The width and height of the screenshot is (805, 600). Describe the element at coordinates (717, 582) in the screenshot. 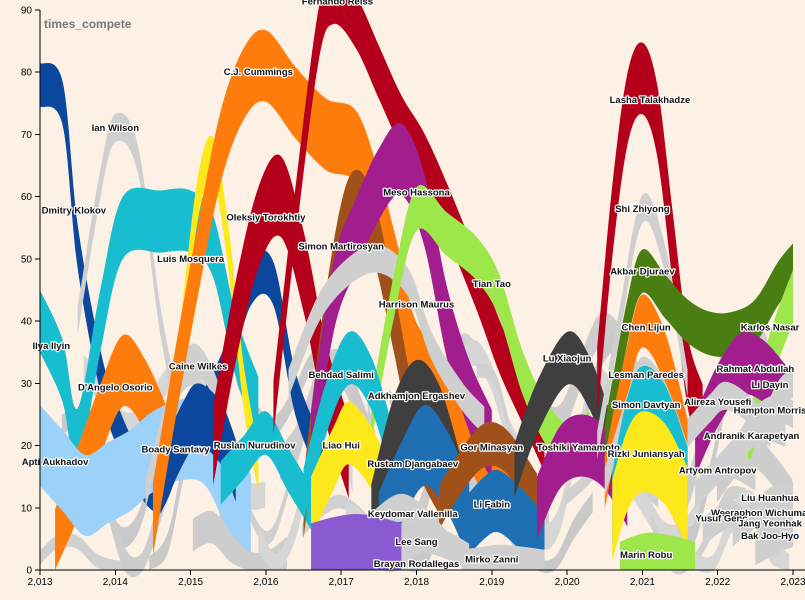

I see `x-tick-label: 2,022` at that location.